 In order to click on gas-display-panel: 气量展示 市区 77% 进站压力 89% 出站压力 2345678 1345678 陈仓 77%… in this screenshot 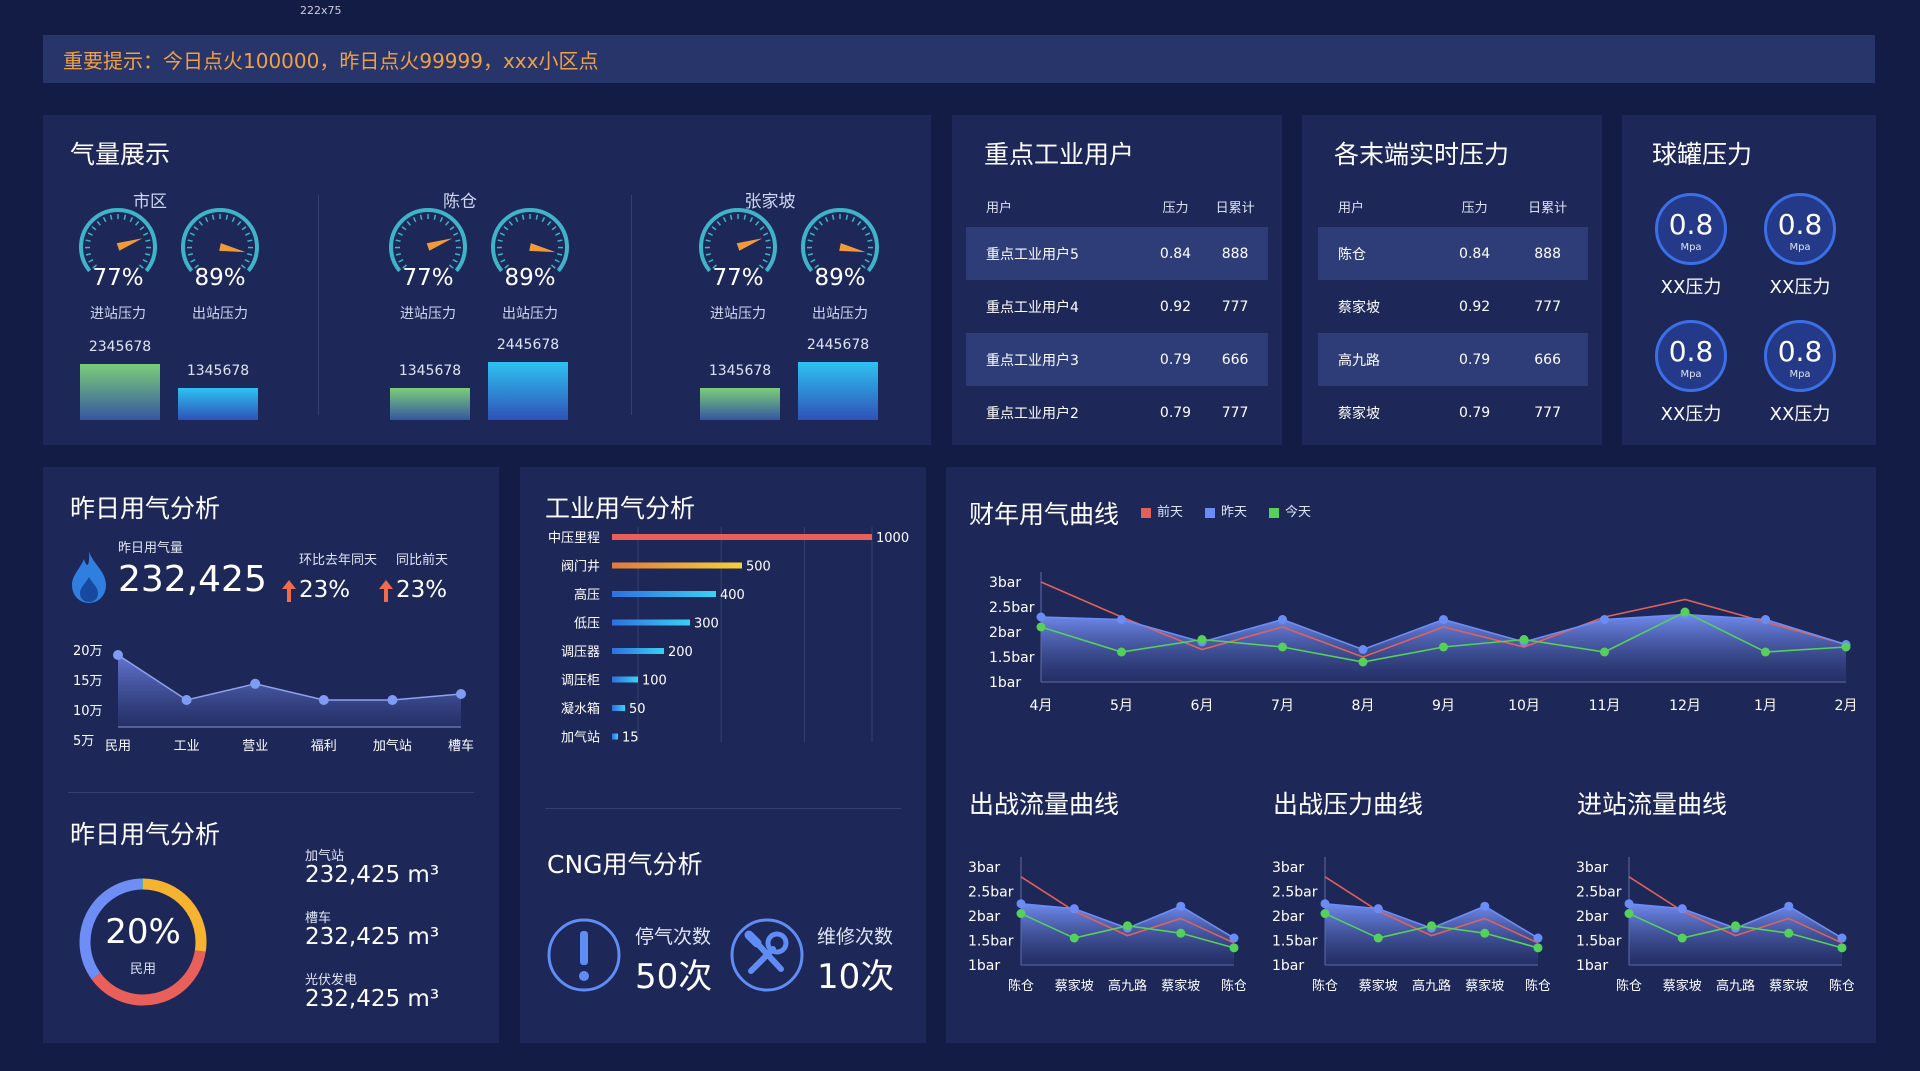, I will do `click(487, 280)`.